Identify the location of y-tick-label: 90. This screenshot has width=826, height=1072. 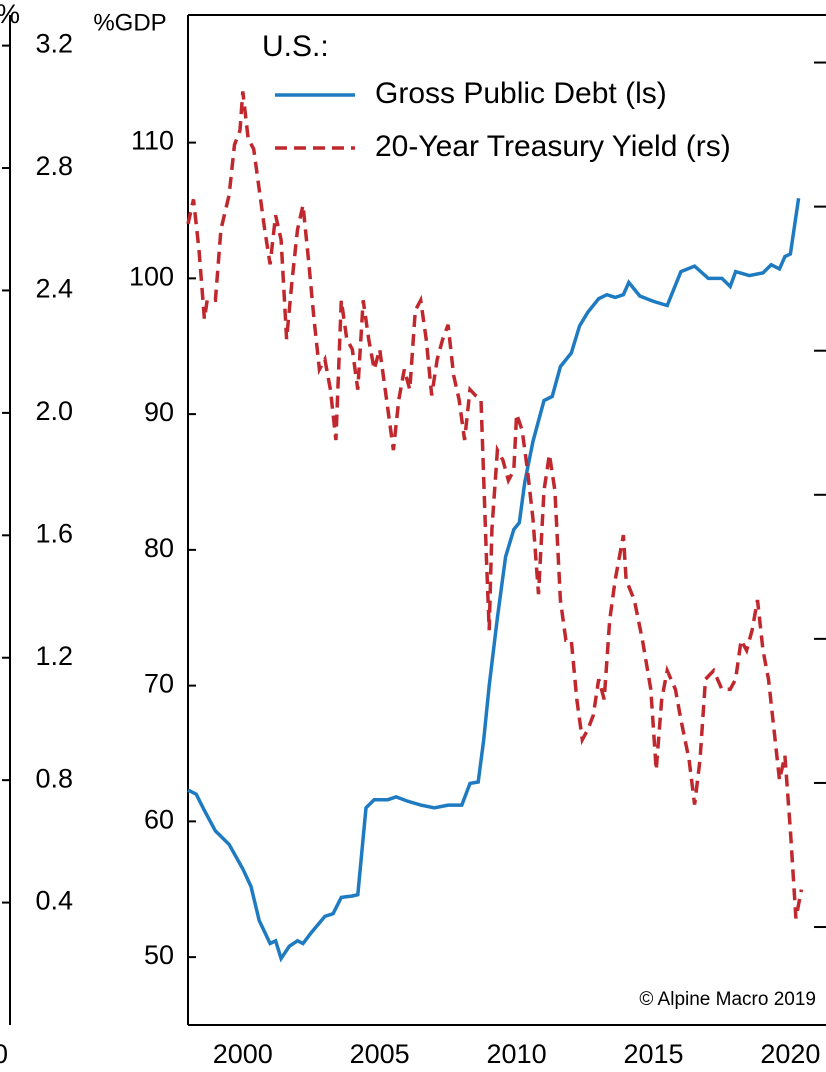
(159, 412).